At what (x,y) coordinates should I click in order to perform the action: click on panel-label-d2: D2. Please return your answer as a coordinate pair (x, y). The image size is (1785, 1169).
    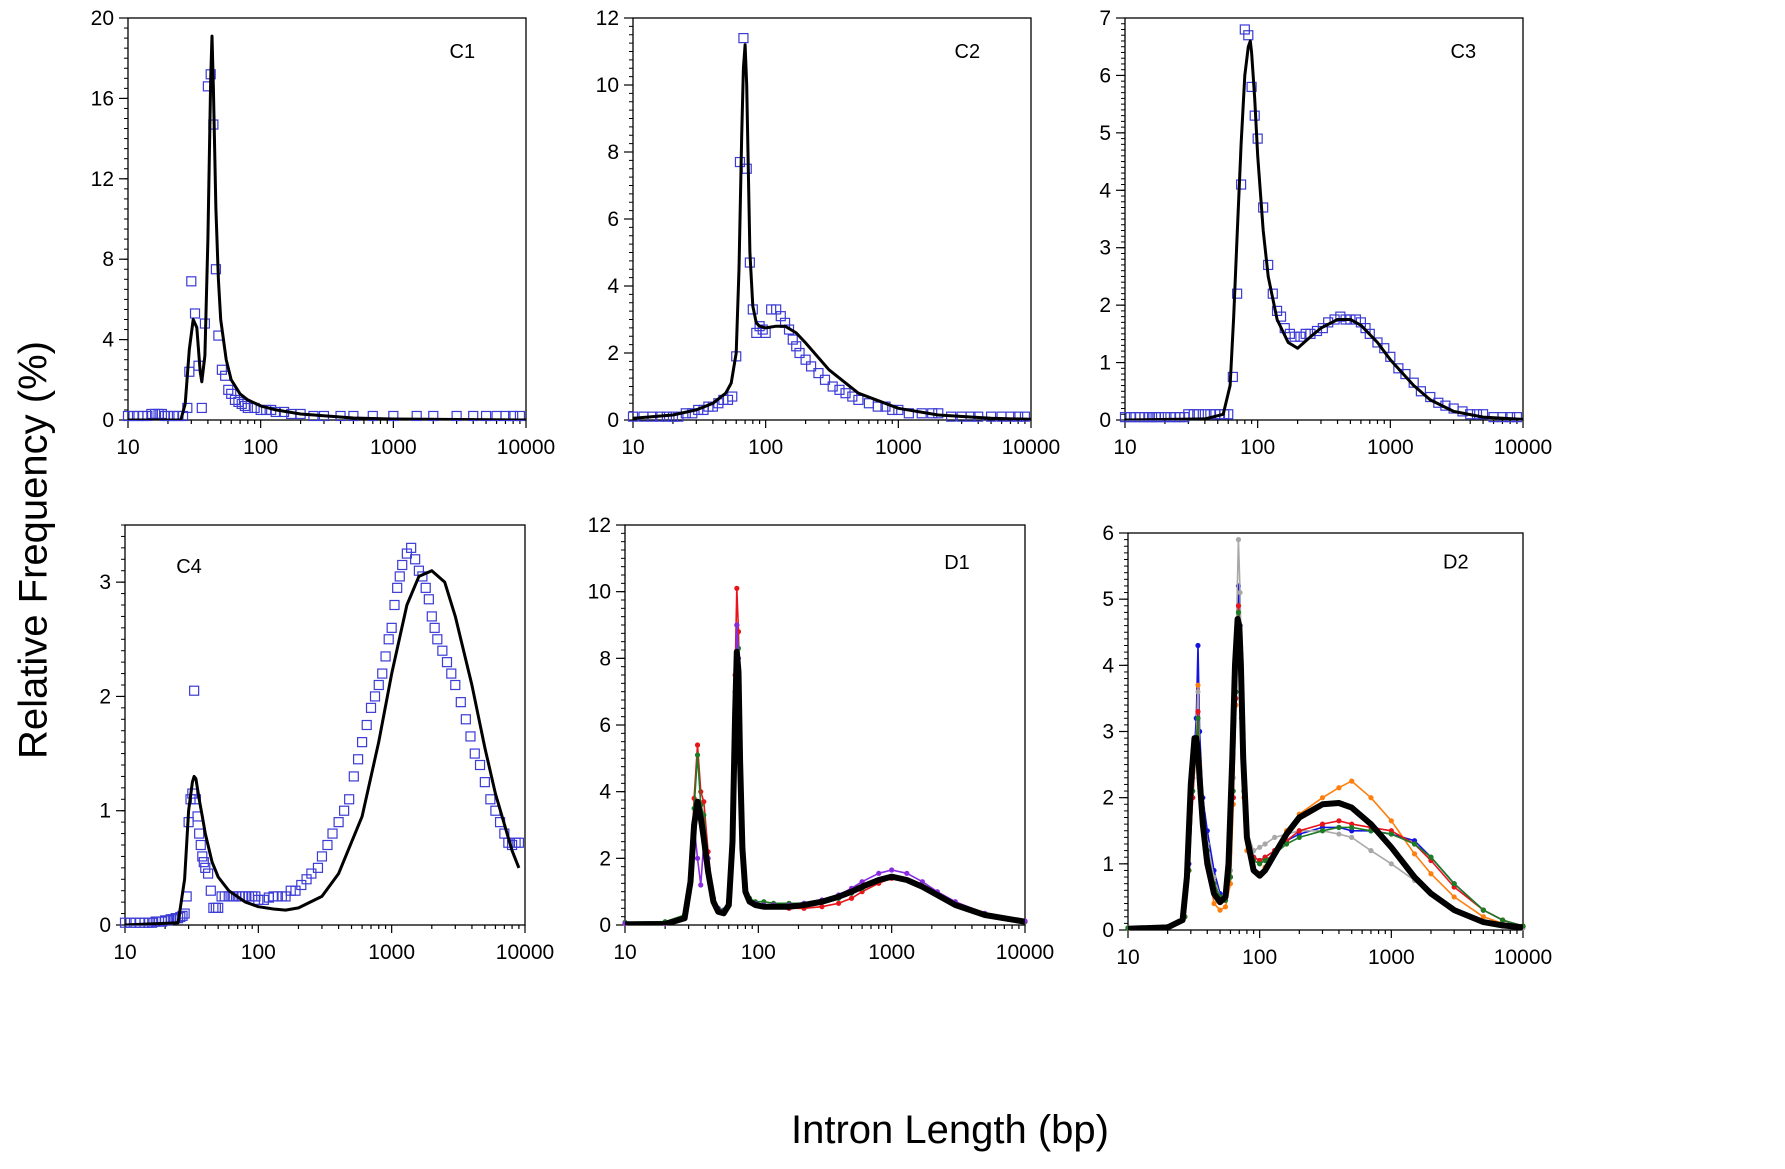
    Looking at the image, I should click on (1456, 563).